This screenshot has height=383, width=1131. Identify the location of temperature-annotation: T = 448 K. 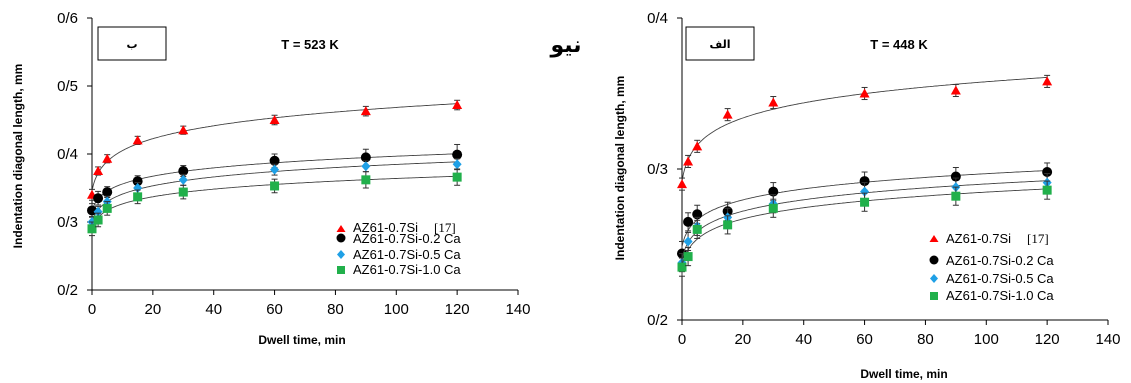
(899, 44).